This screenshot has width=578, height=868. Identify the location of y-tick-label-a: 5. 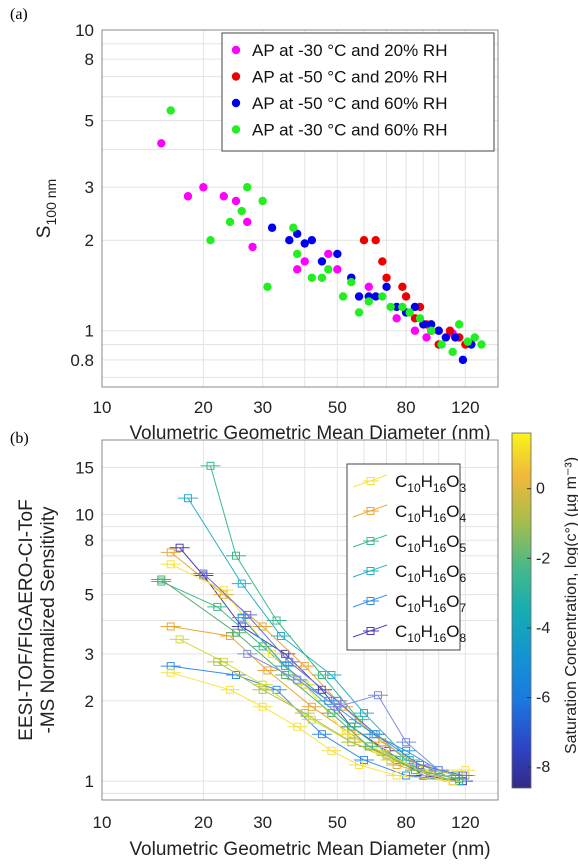
(89, 121).